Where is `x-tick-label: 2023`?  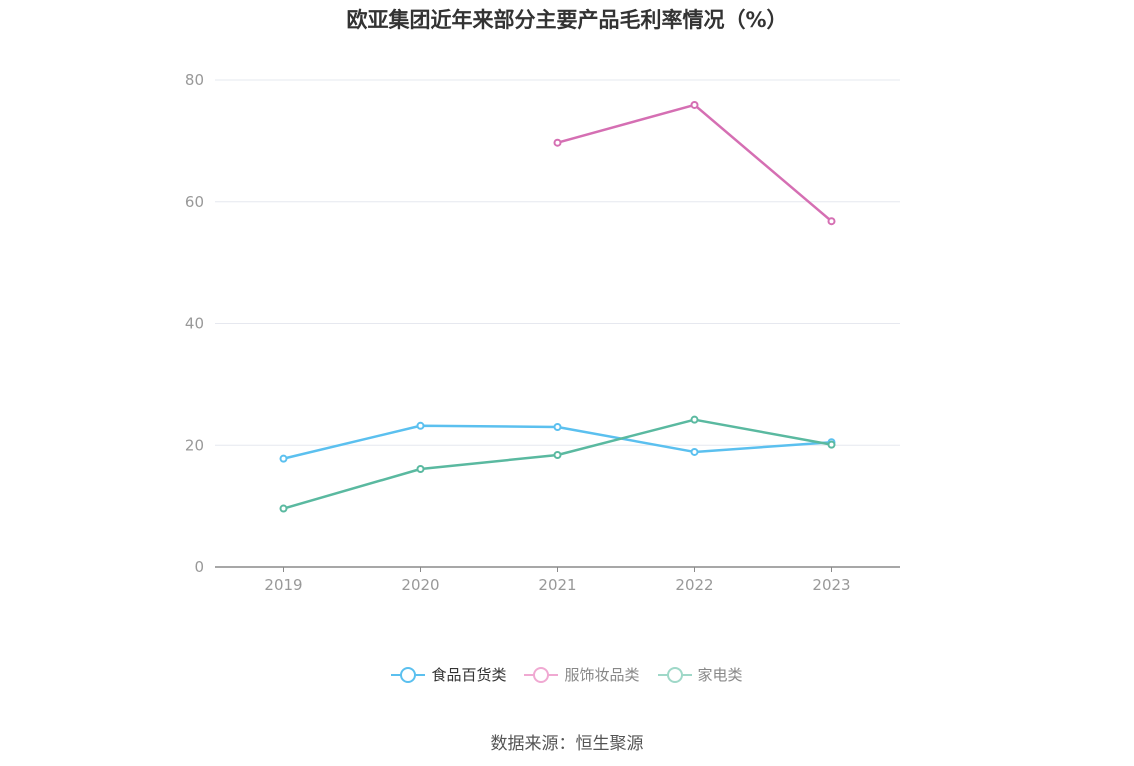 x-tick-label: 2023 is located at coordinates (831, 585).